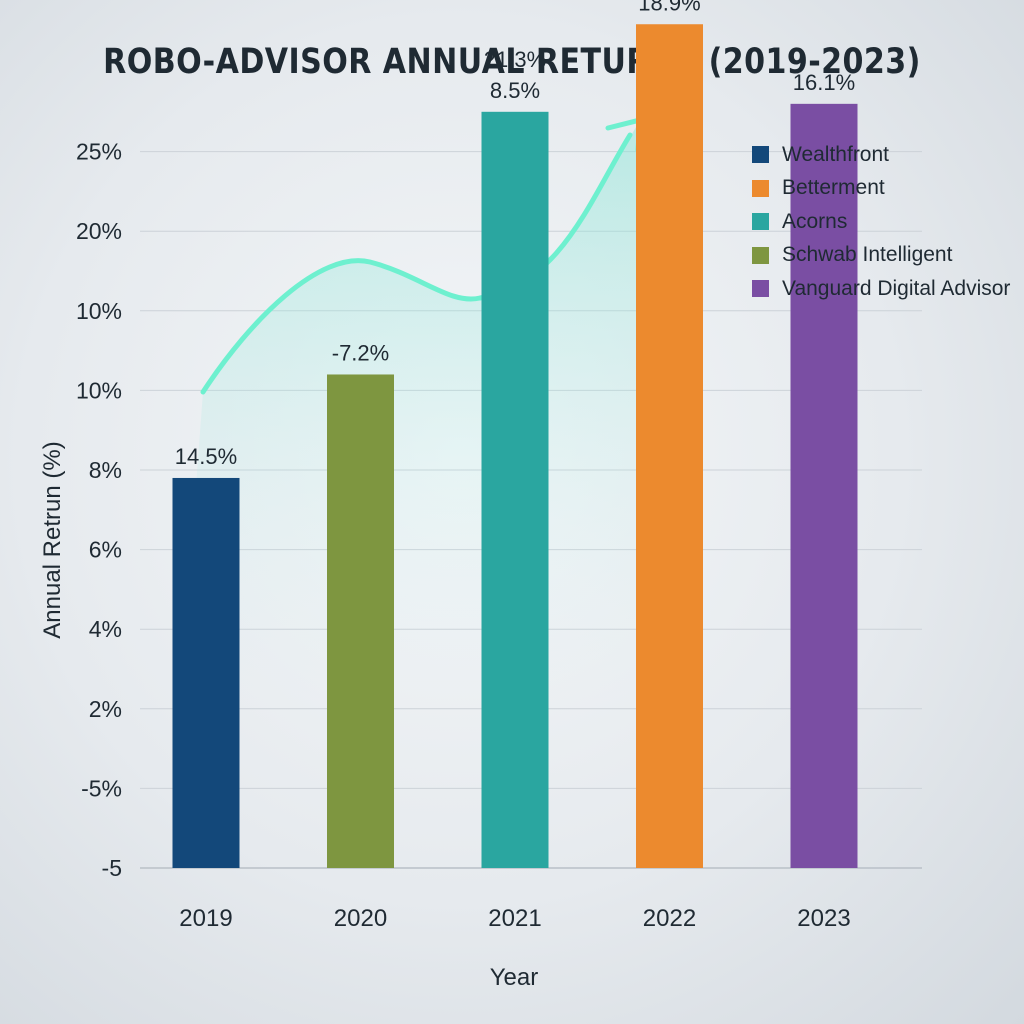 The height and width of the screenshot is (1024, 1024). I want to click on x-tick-label-2019: 2019, so click(205, 918).